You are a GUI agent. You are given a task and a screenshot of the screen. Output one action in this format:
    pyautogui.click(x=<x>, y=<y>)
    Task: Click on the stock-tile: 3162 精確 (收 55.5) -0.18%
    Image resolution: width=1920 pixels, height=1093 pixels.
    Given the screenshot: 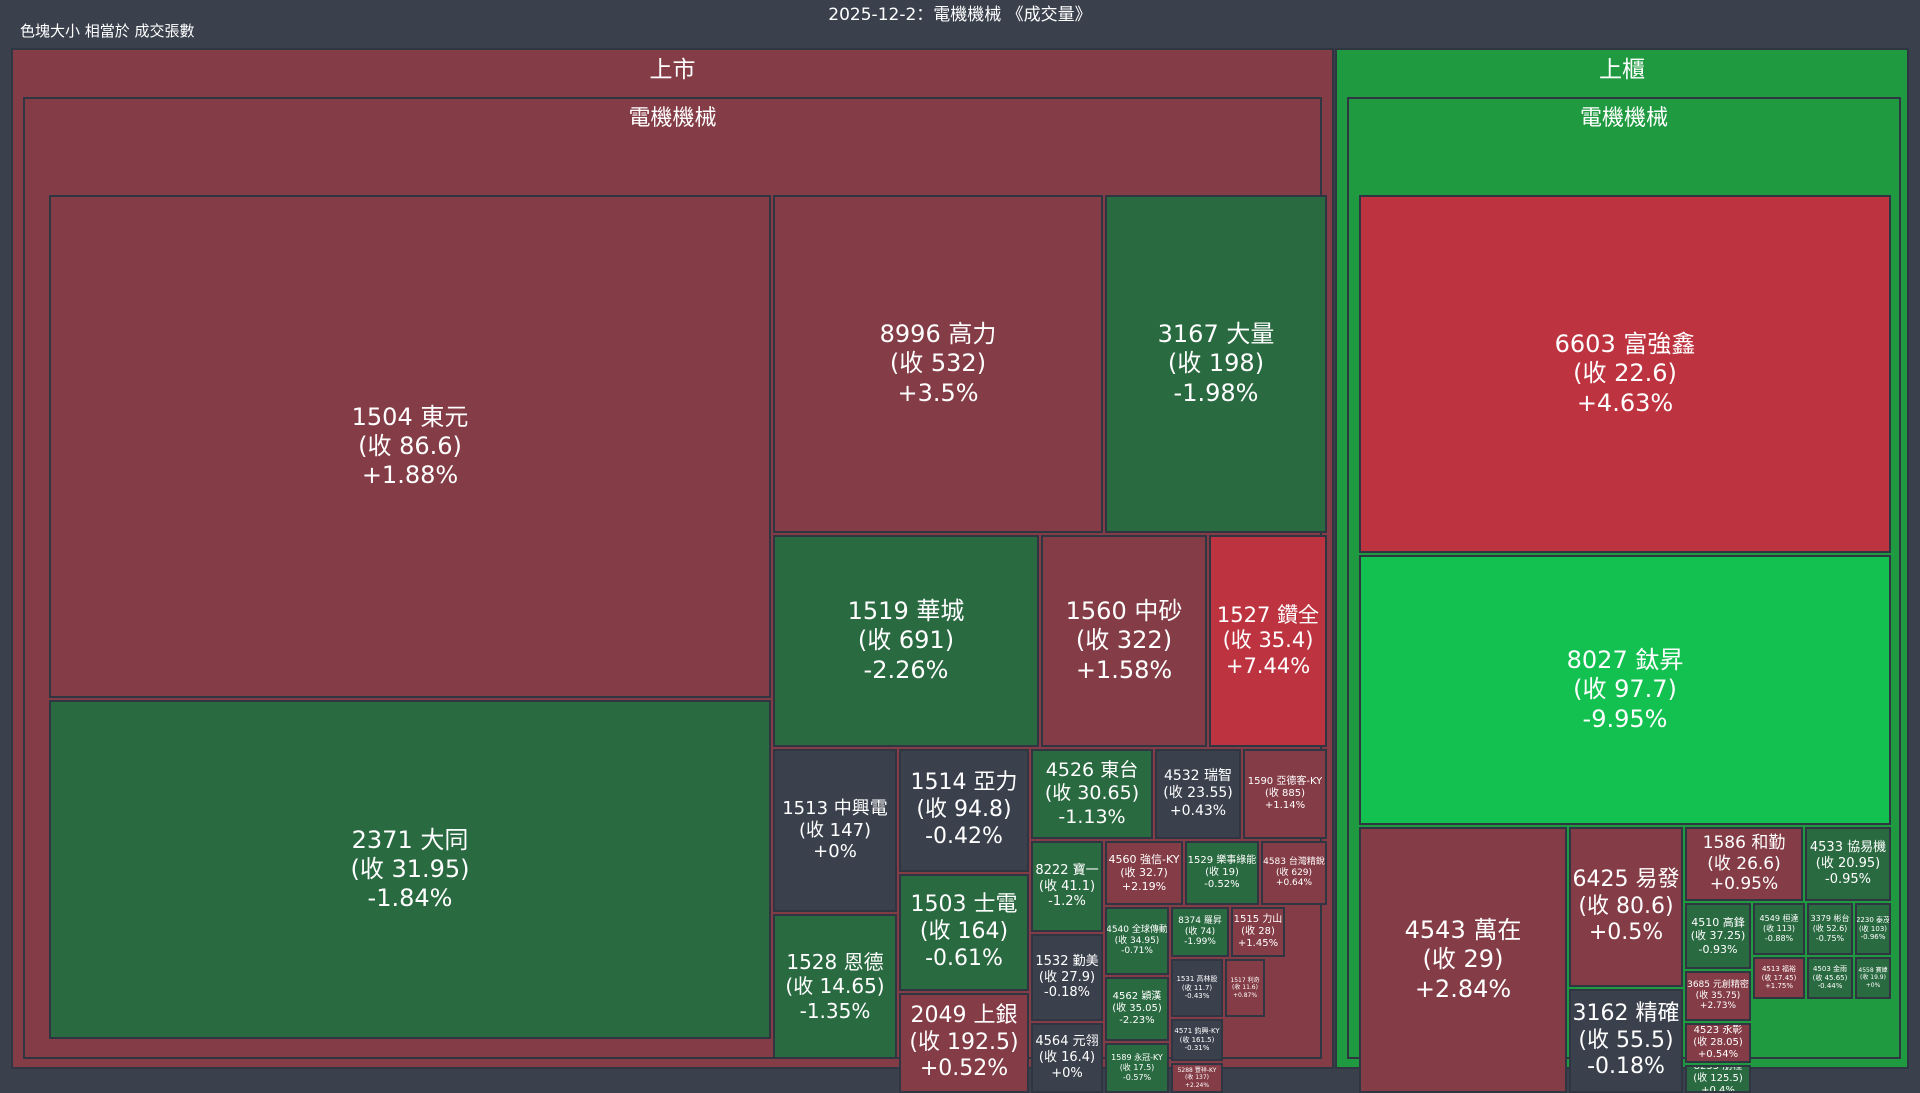 What is the action you would take?
    pyautogui.click(x=1626, y=1041)
    